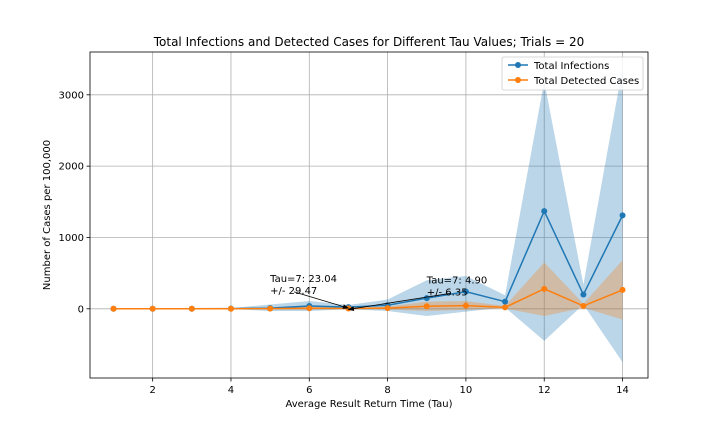  Describe the element at coordinates (622, 390) in the screenshot. I see `x-tick-label-14: 14` at that location.